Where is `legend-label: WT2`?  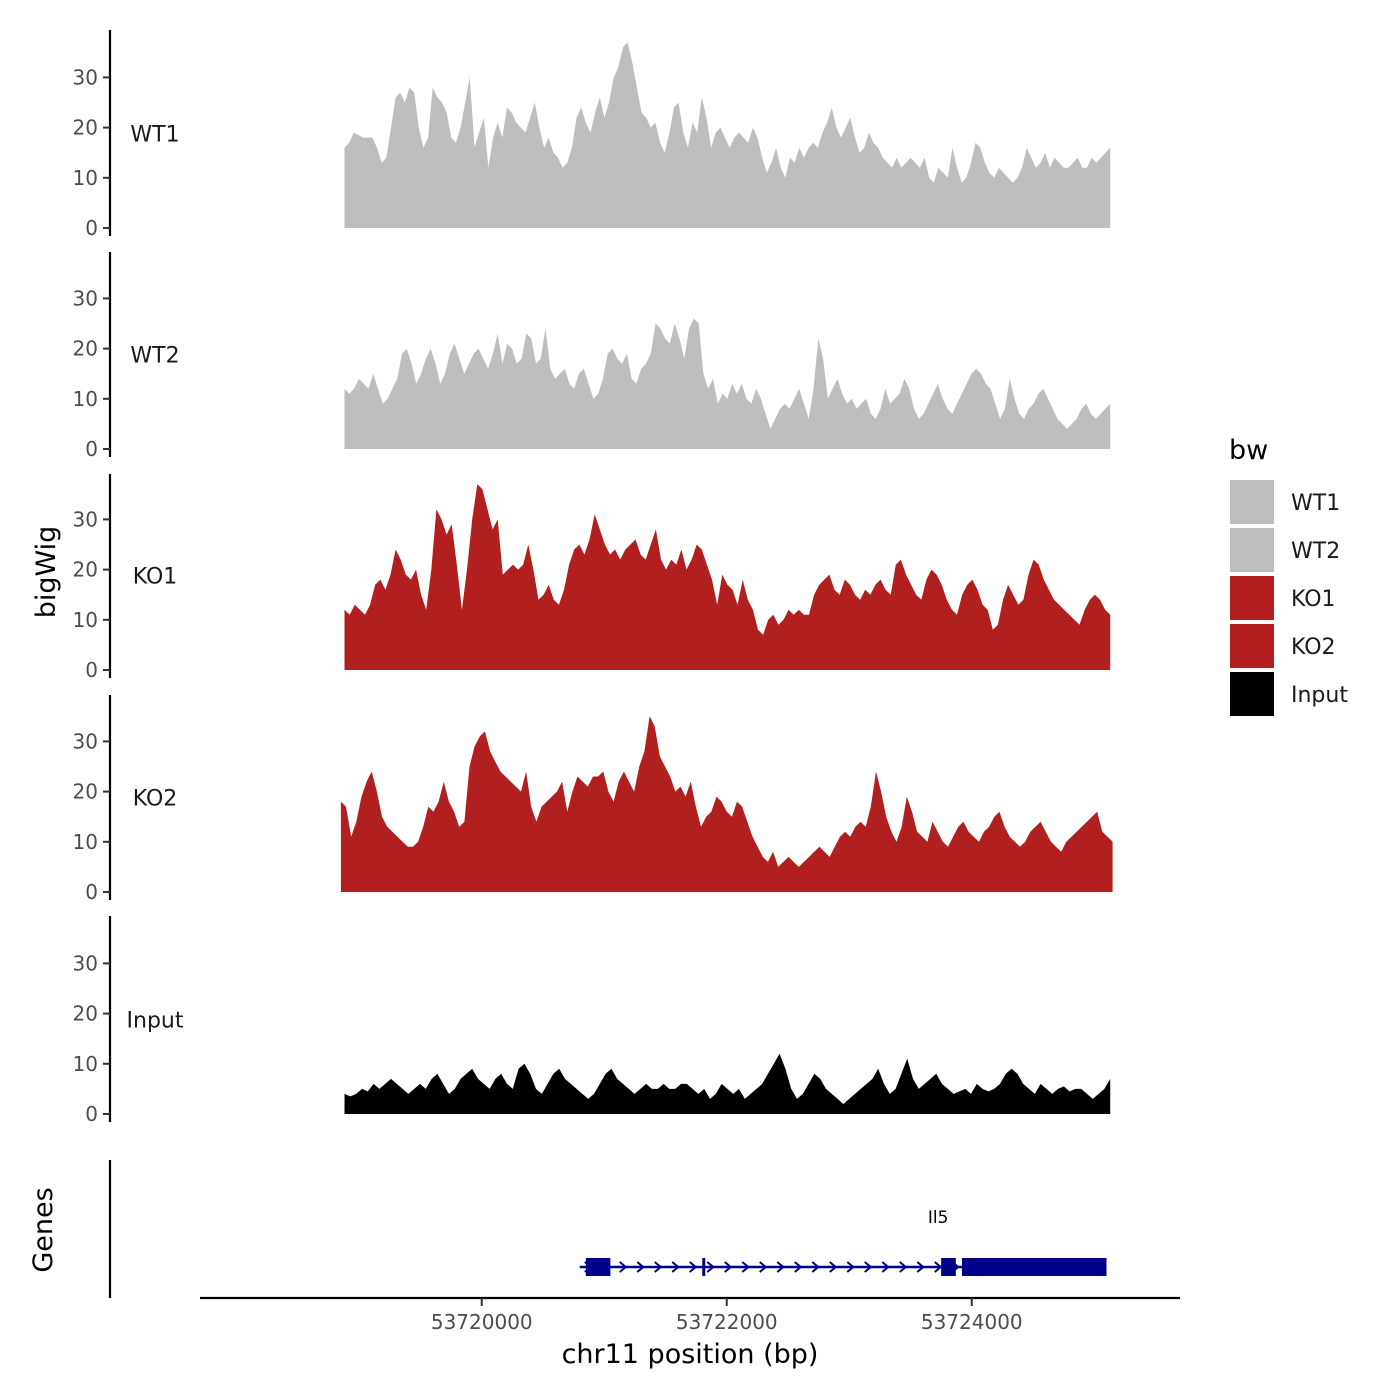
legend-label: WT2 is located at coordinates (1315, 551).